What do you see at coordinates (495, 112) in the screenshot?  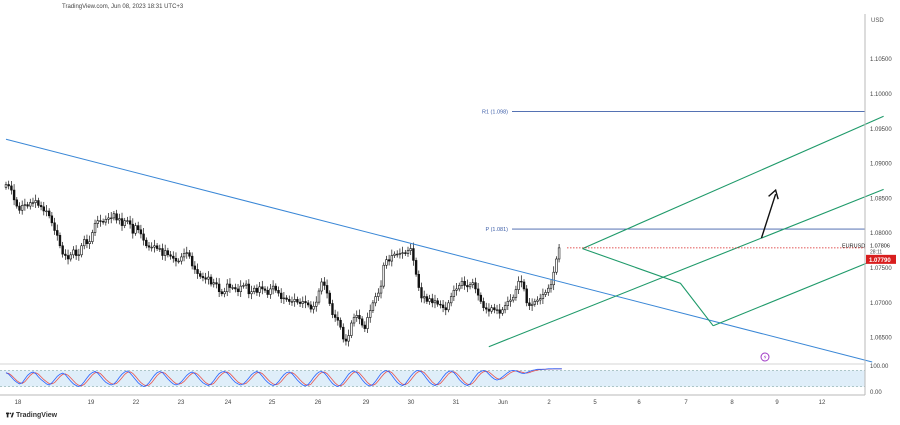 I see `level-label: R1 (1.098)` at bounding box center [495, 112].